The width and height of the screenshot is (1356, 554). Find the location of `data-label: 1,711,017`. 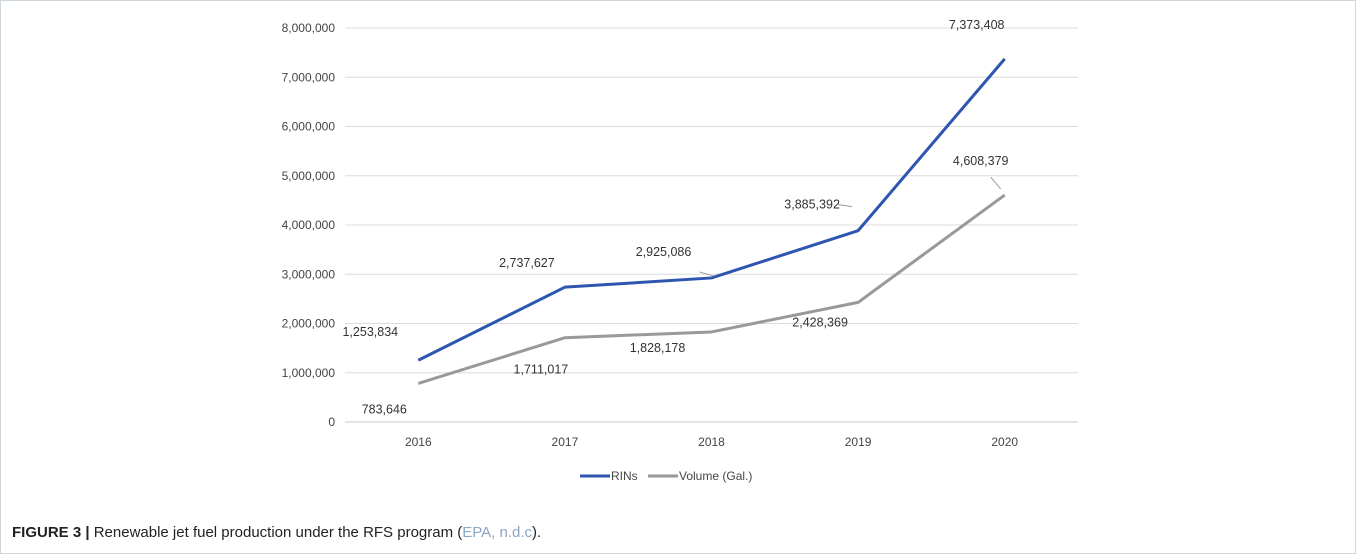

data-label: 1,711,017 is located at coordinates (541, 370).